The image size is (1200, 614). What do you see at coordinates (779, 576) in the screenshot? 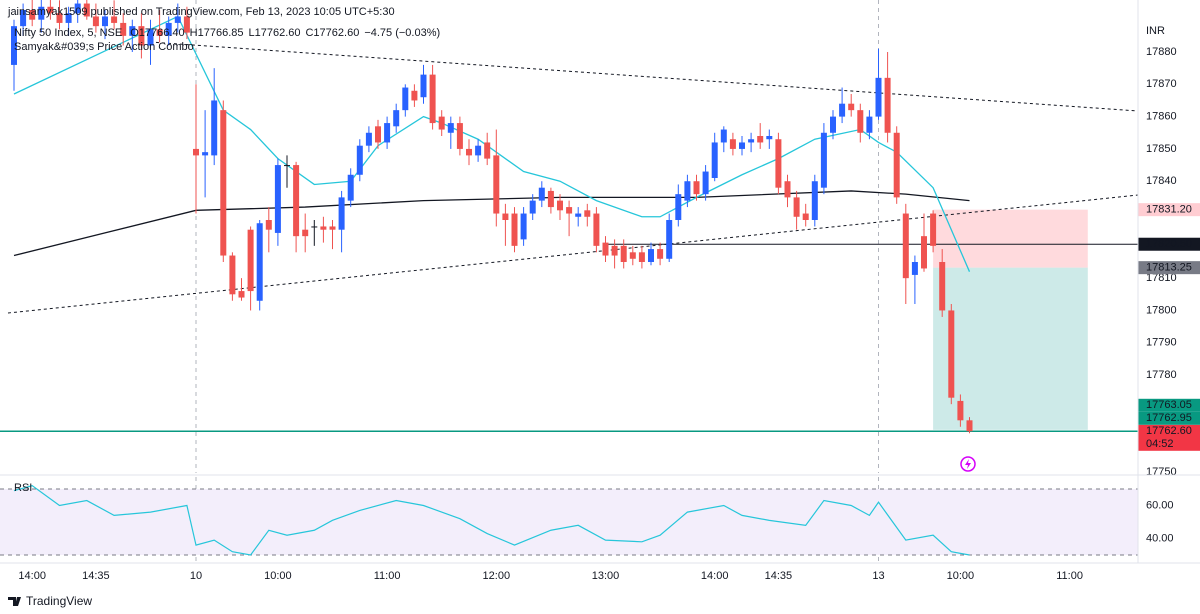
I see `x-tick-label: 14:35` at bounding box center [779, 576].